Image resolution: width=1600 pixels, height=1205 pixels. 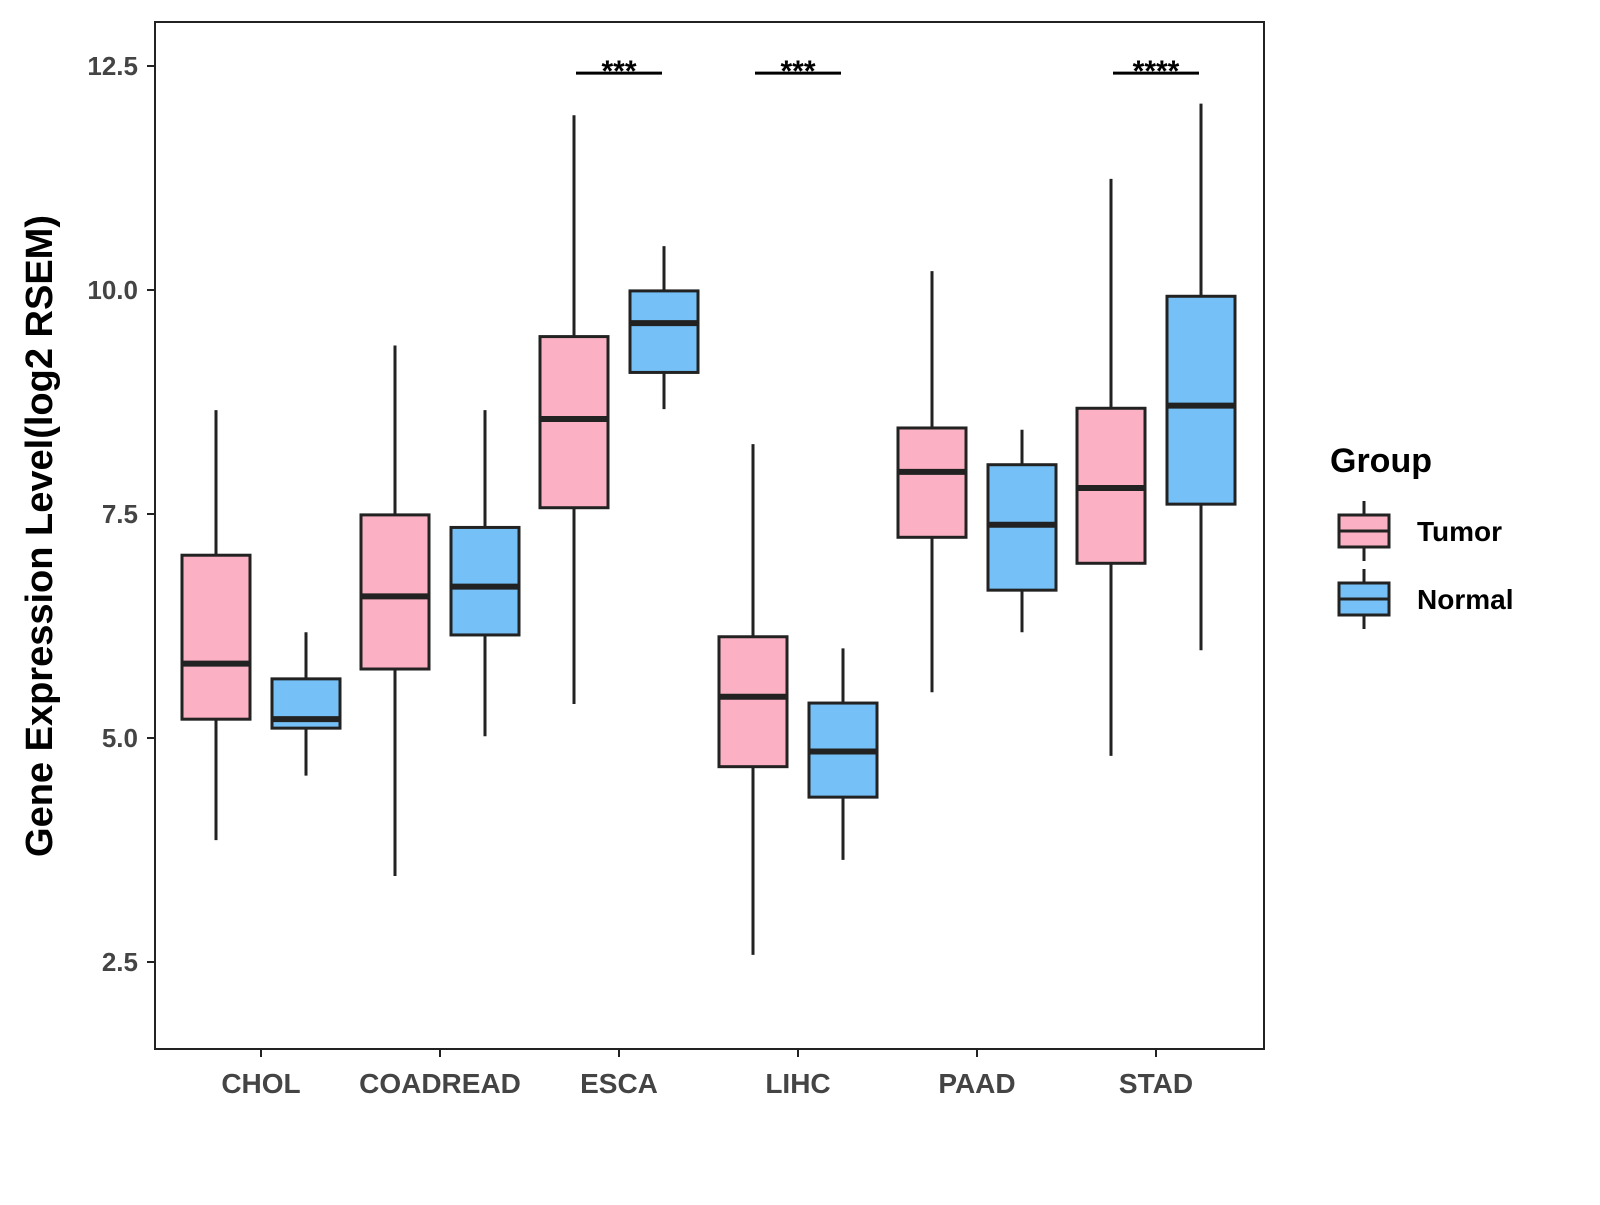 What do you see at coordinates (1156, 1083) in the screenshot?
I see `x-tick-label: STAD` at bounding box center [1156, 1083].